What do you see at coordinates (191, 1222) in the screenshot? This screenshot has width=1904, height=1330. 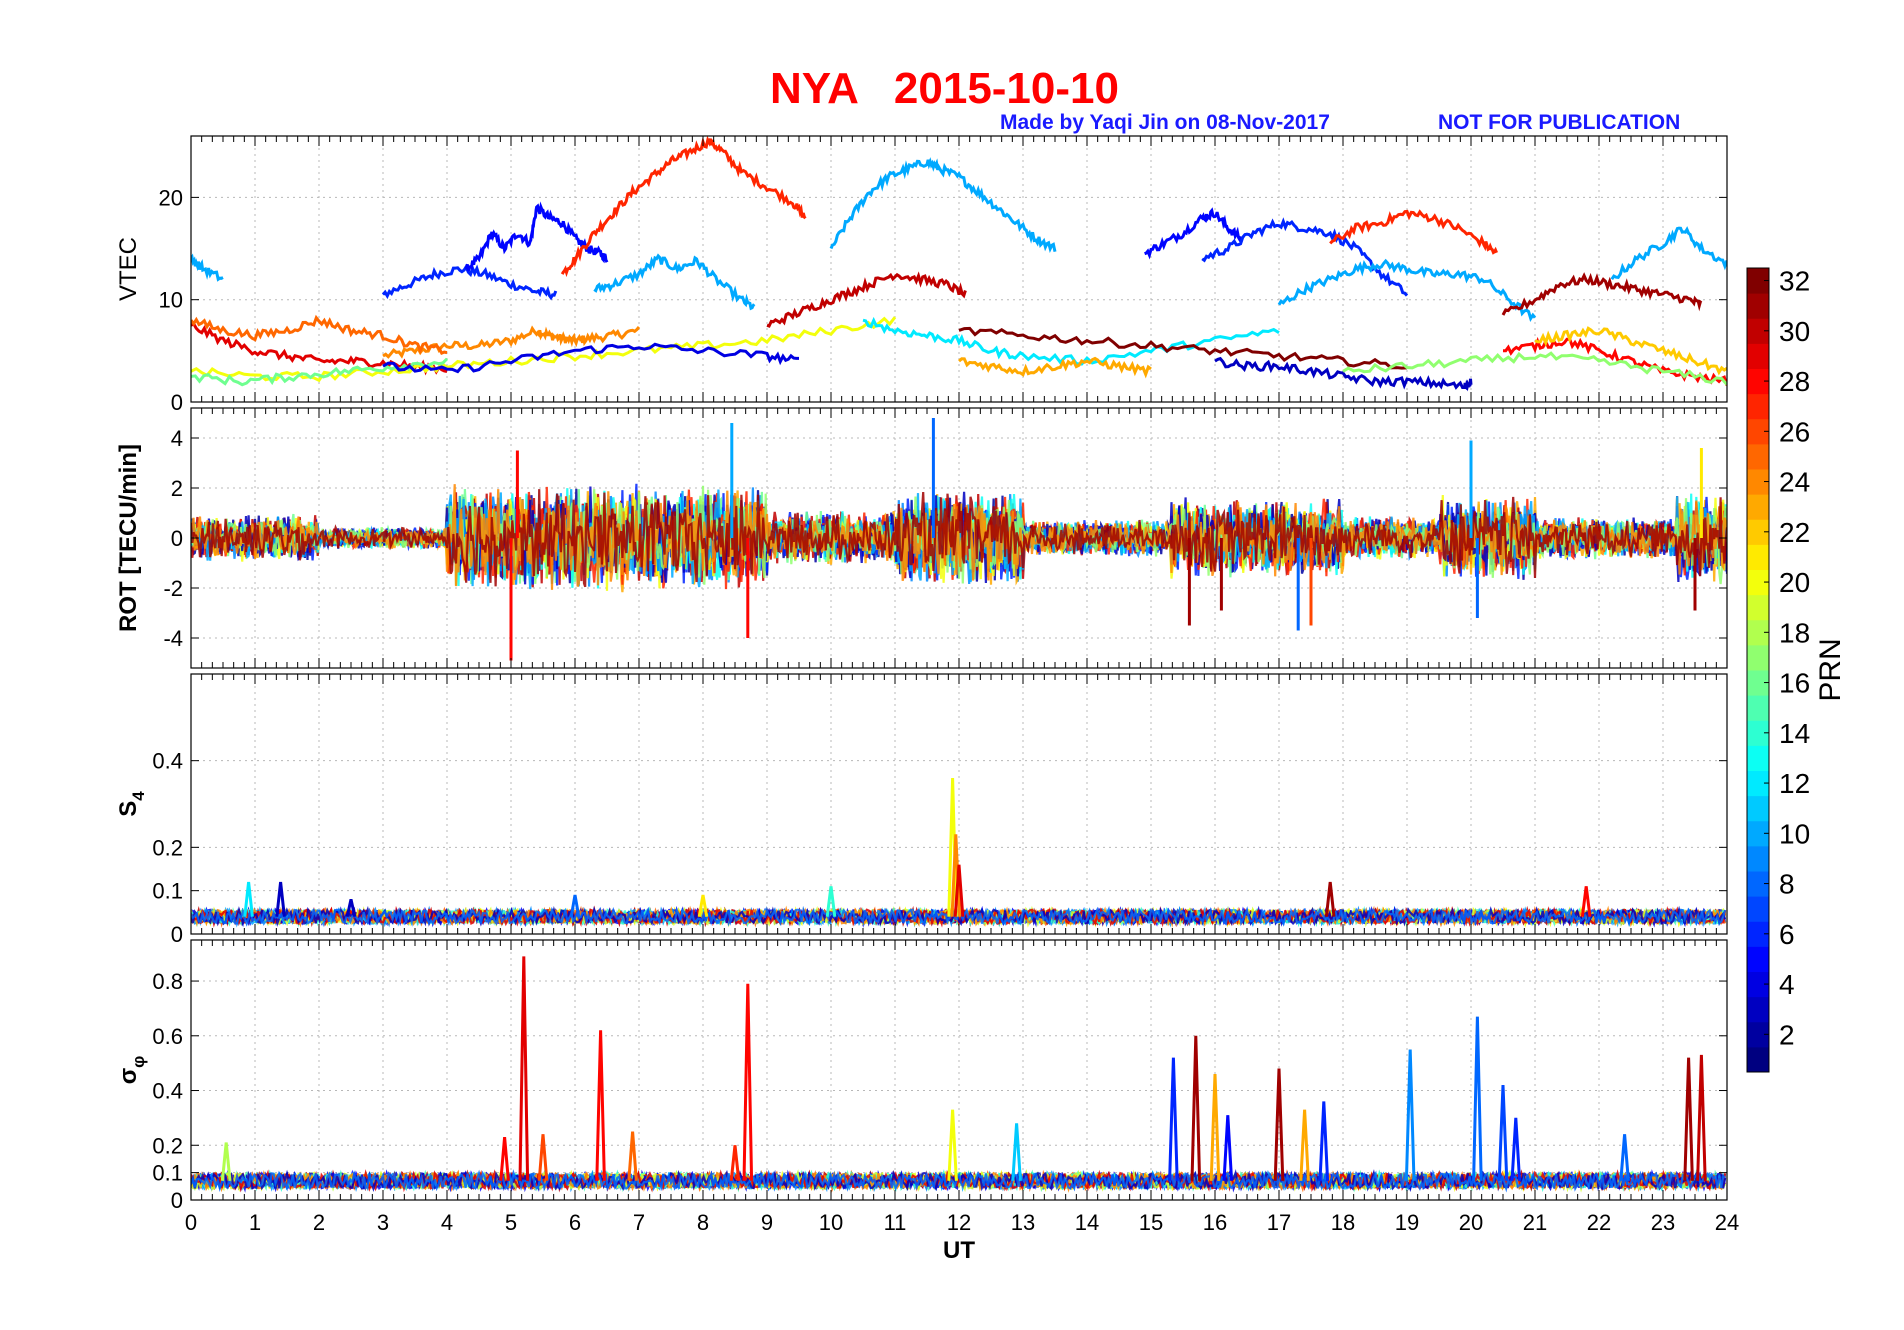 I see `xtick-label: 0` at bounding box center [191, 1222].